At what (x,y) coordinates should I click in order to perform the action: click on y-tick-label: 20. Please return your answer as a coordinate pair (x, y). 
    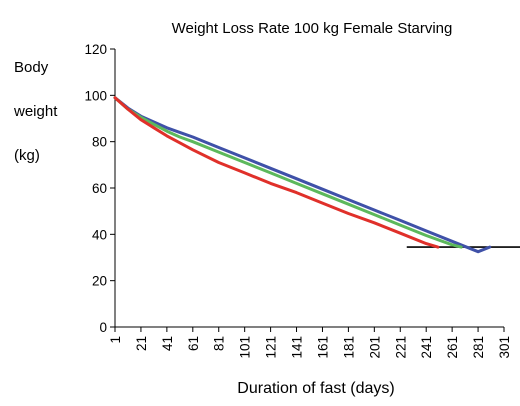
    Looking at the image, I should click on (99, 281).